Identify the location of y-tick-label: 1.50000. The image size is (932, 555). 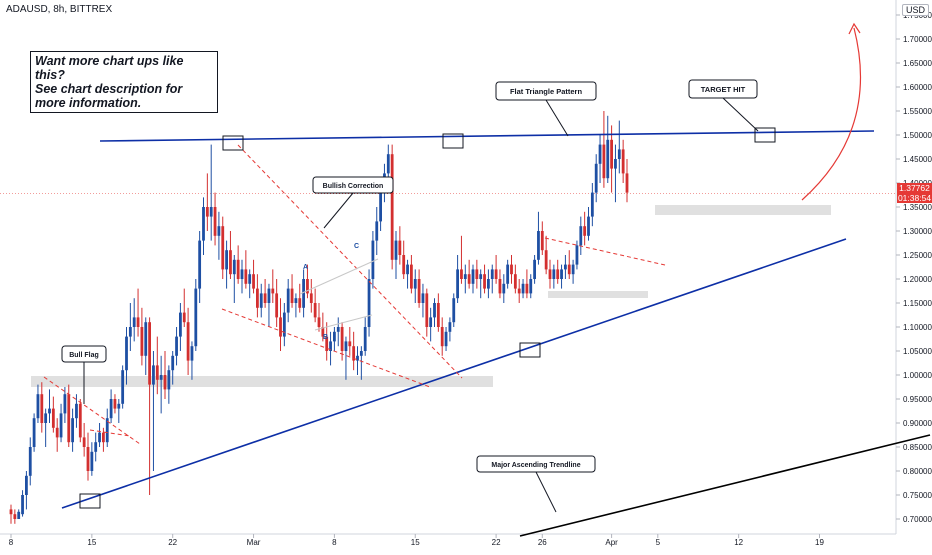
(917, 135).